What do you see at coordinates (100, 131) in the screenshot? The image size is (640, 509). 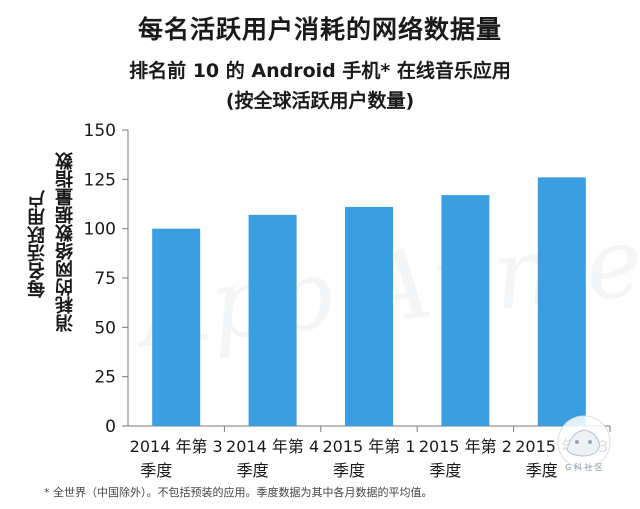 I see `y-tick-label: 150` at bounding box center [100, 131].